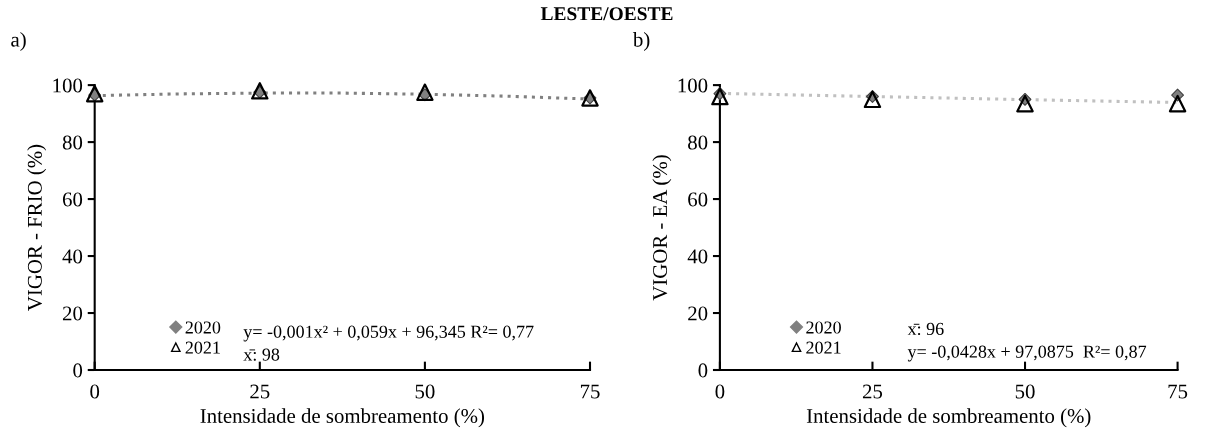 The width and height of the screenshot is (1214, 441). Describe the element at coordinates (261, 354) in the screenshot. I see `annotation: x̄: 98` at that location.